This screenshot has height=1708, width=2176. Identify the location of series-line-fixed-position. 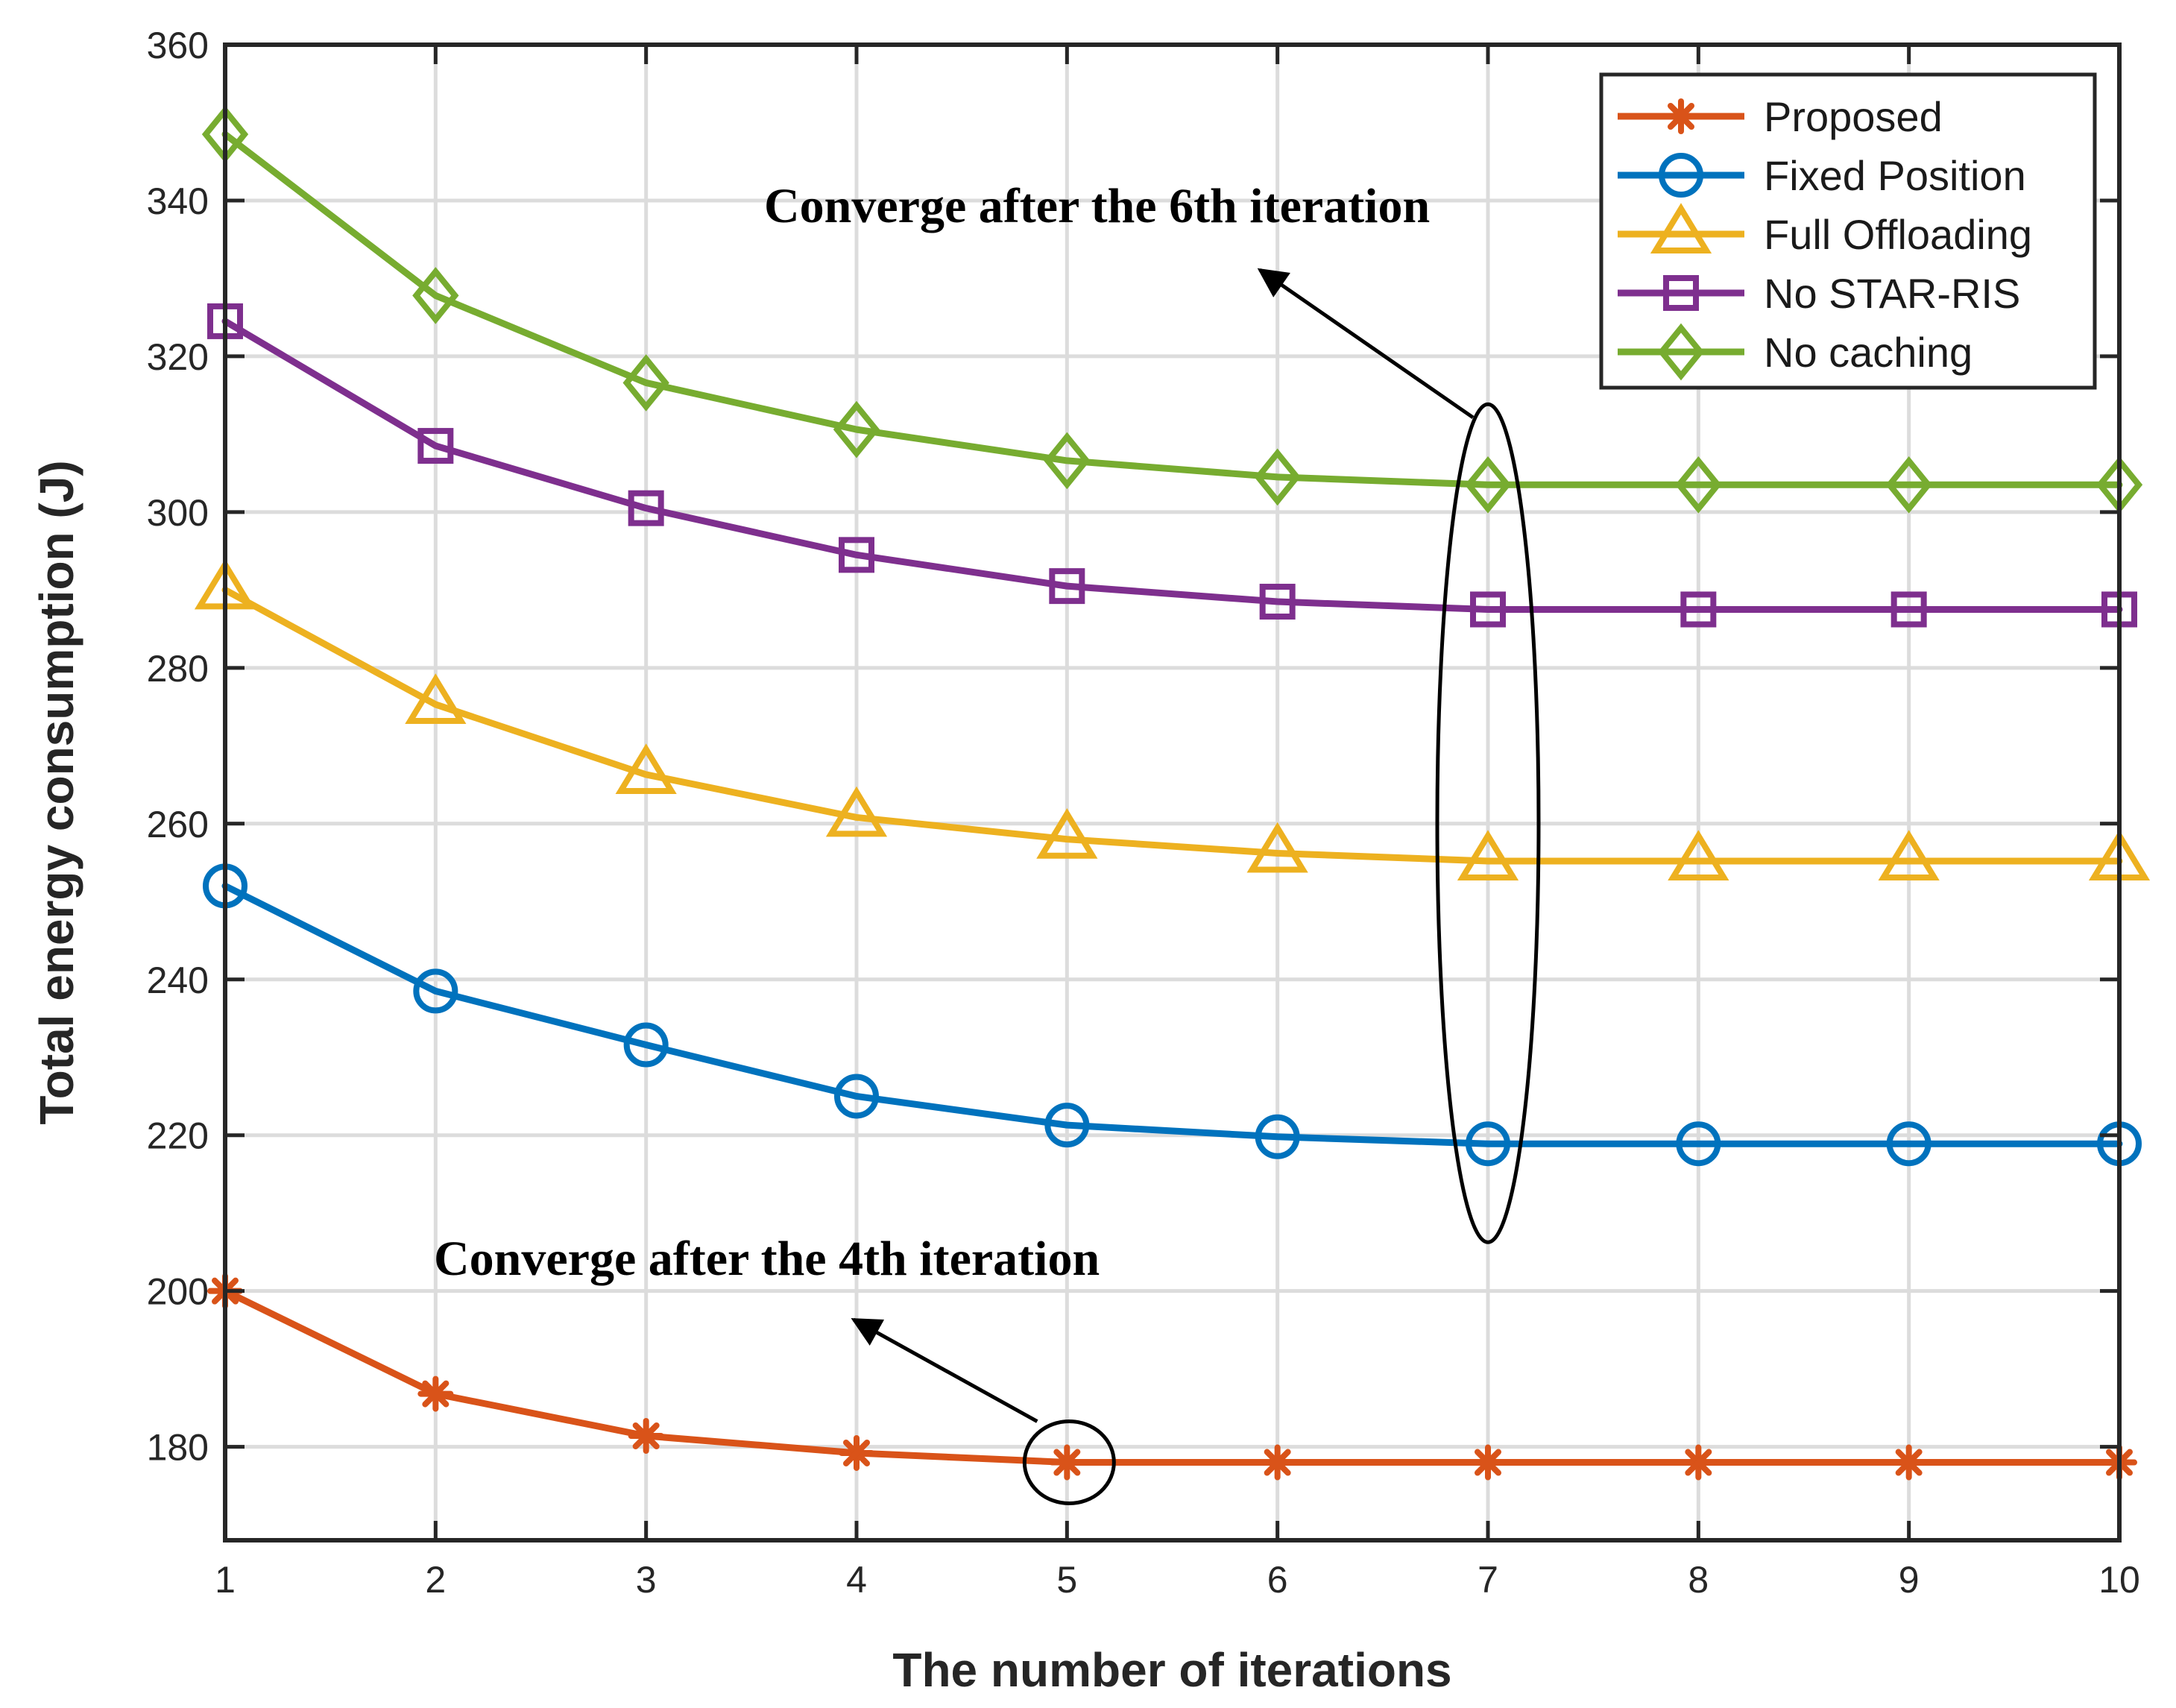
(1172, 1014).